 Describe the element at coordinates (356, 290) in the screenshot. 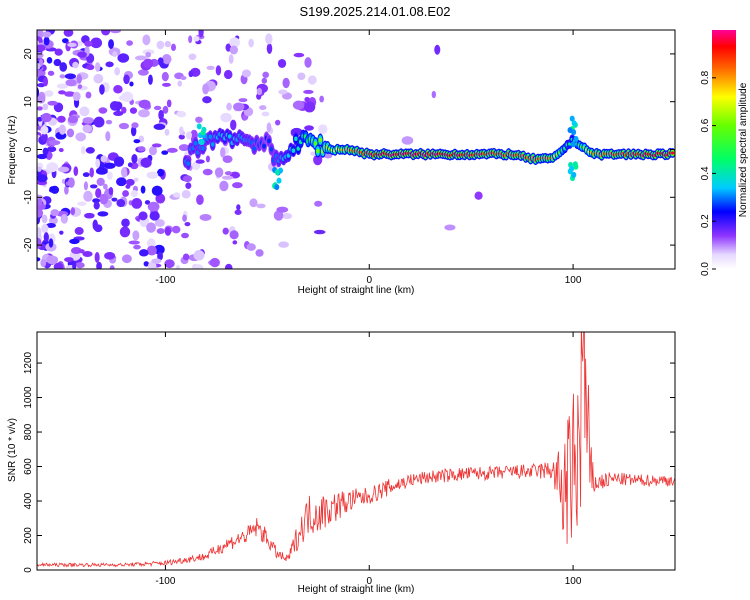

I see `spectrogram-x-label: Height of straight line (km)` at that location.